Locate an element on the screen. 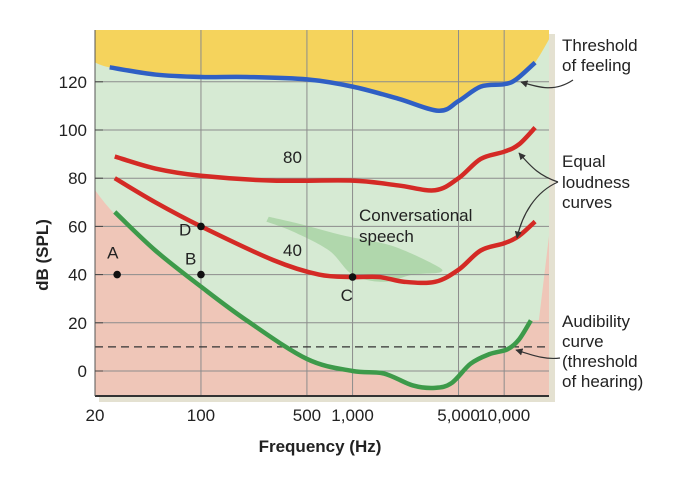 The image size is (692, 479). x-tick-label: 500 is located at coordinates (307, 415).